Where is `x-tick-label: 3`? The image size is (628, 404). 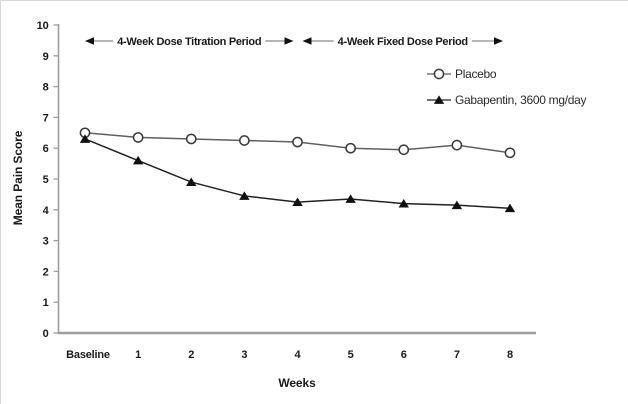 x-tick-label: 3 is located at coordinates (244, 355).